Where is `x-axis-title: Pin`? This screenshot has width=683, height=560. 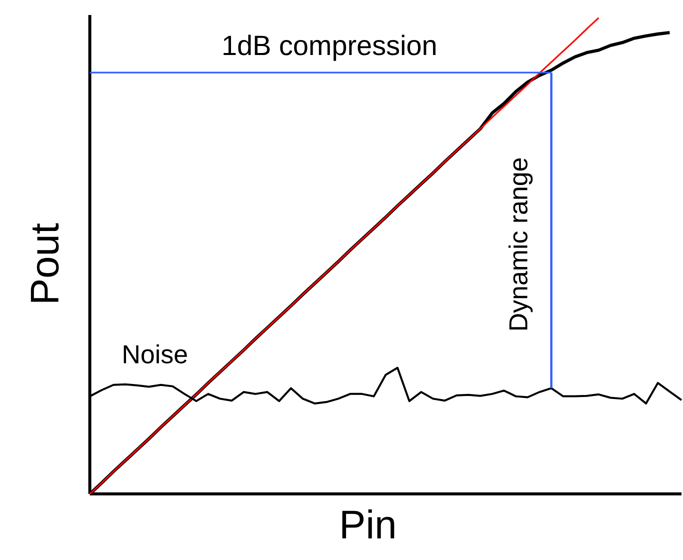 x-axis-title: Pin is located at coordinates (368, 524).